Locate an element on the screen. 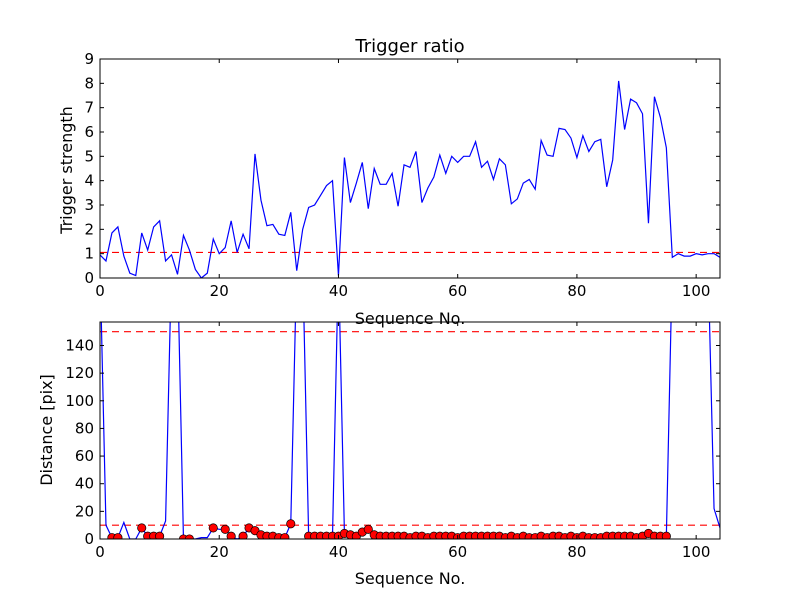 The width and height of the screenshot is (800, 600). y-tick-label: 20 is located at coordinates (84, 511).